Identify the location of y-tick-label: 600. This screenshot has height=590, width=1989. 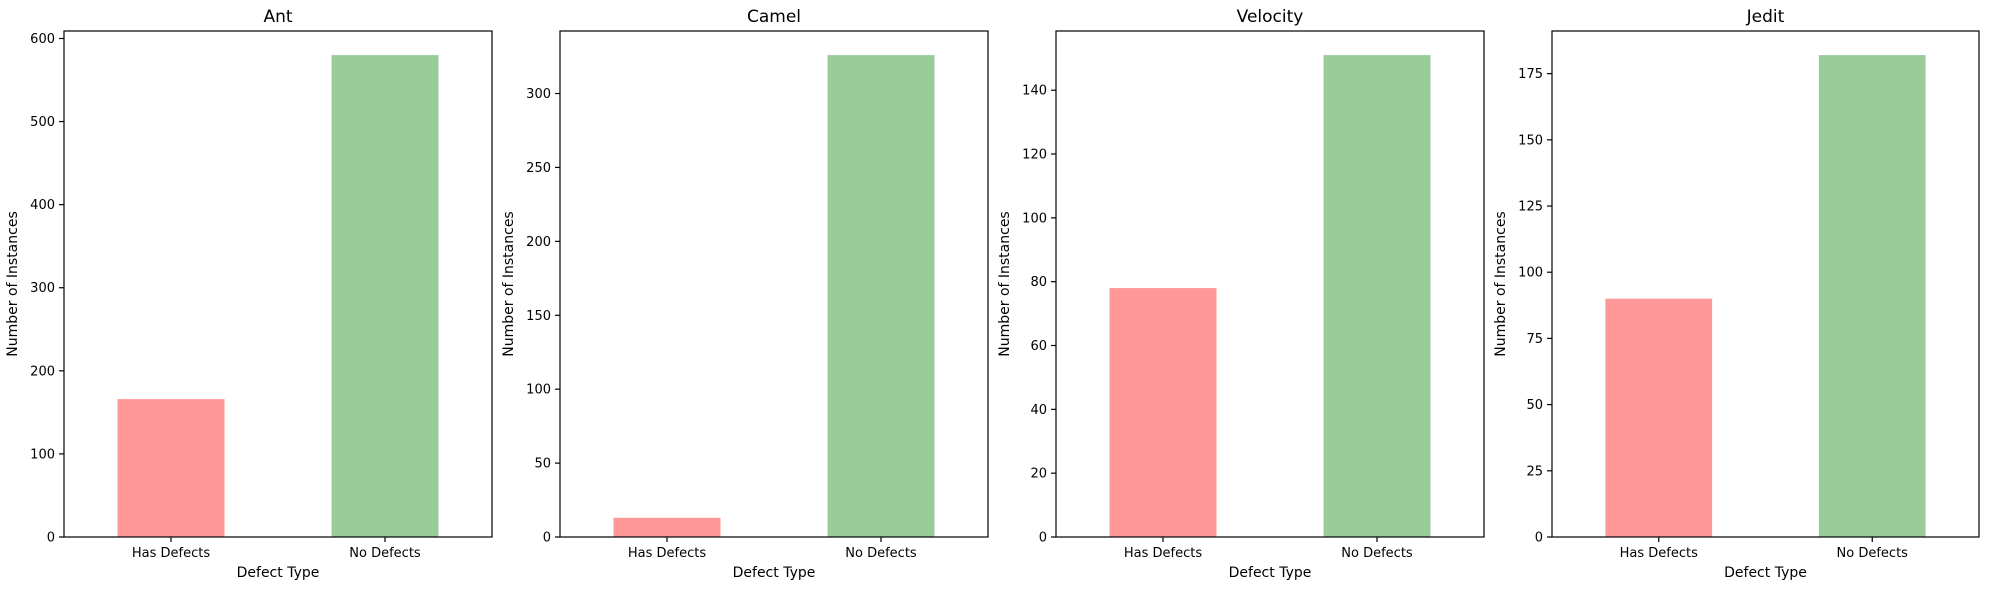
(42, 39).